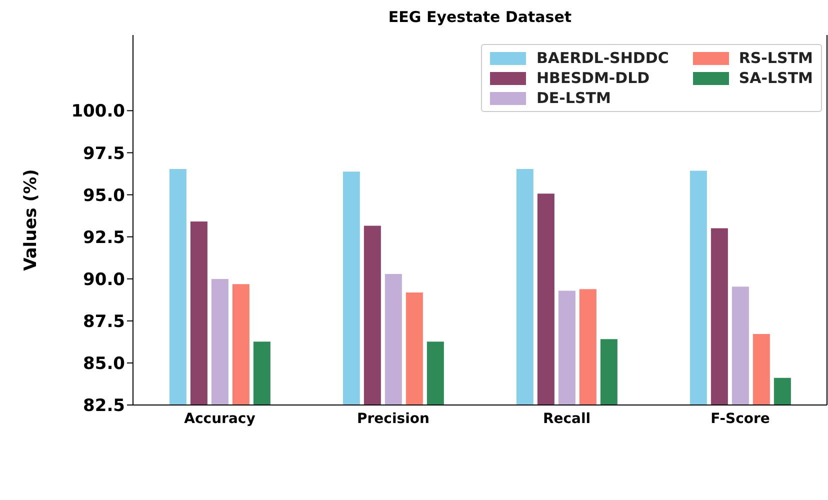 This screenshot has width=828, height=500. Describe the element at coordinates (98, 112) in the screenshot. I see `y-tick-label: 100.0` at that location.